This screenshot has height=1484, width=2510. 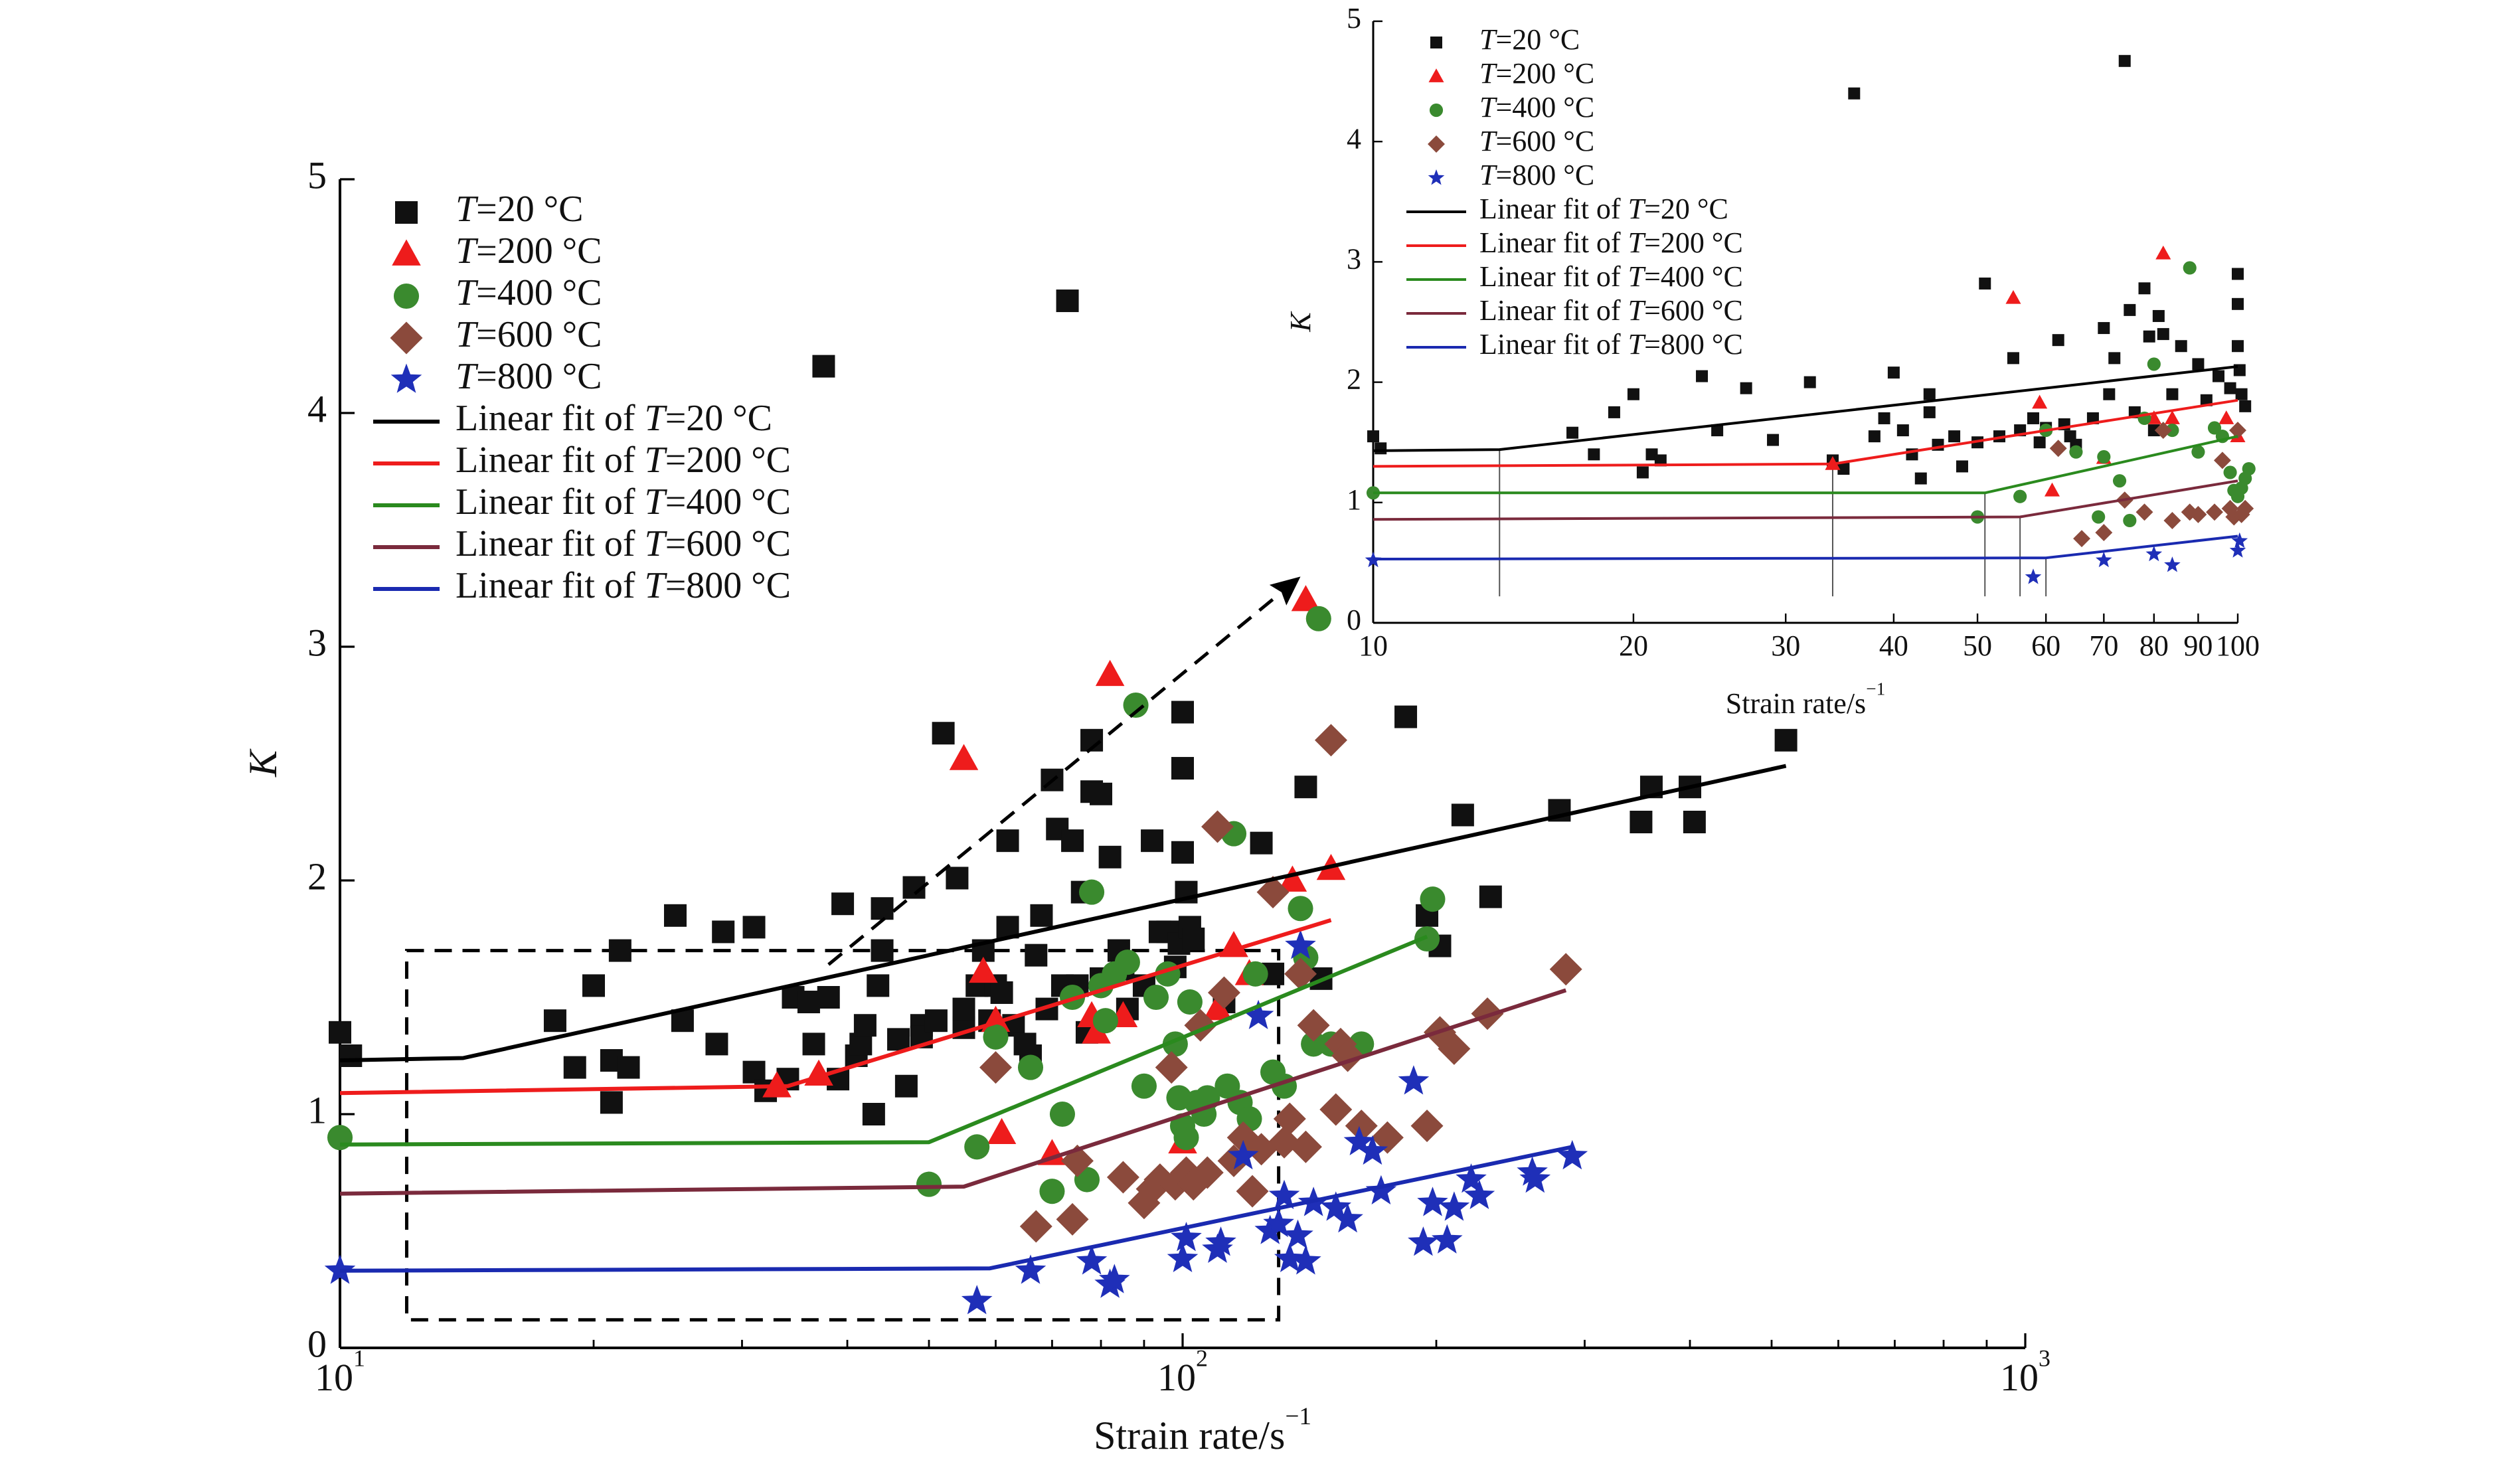 What do you see at coordinates (1285, 591) in the screenshot?
I see `zoom-arrow-head` at bounding box center [1285, 591].